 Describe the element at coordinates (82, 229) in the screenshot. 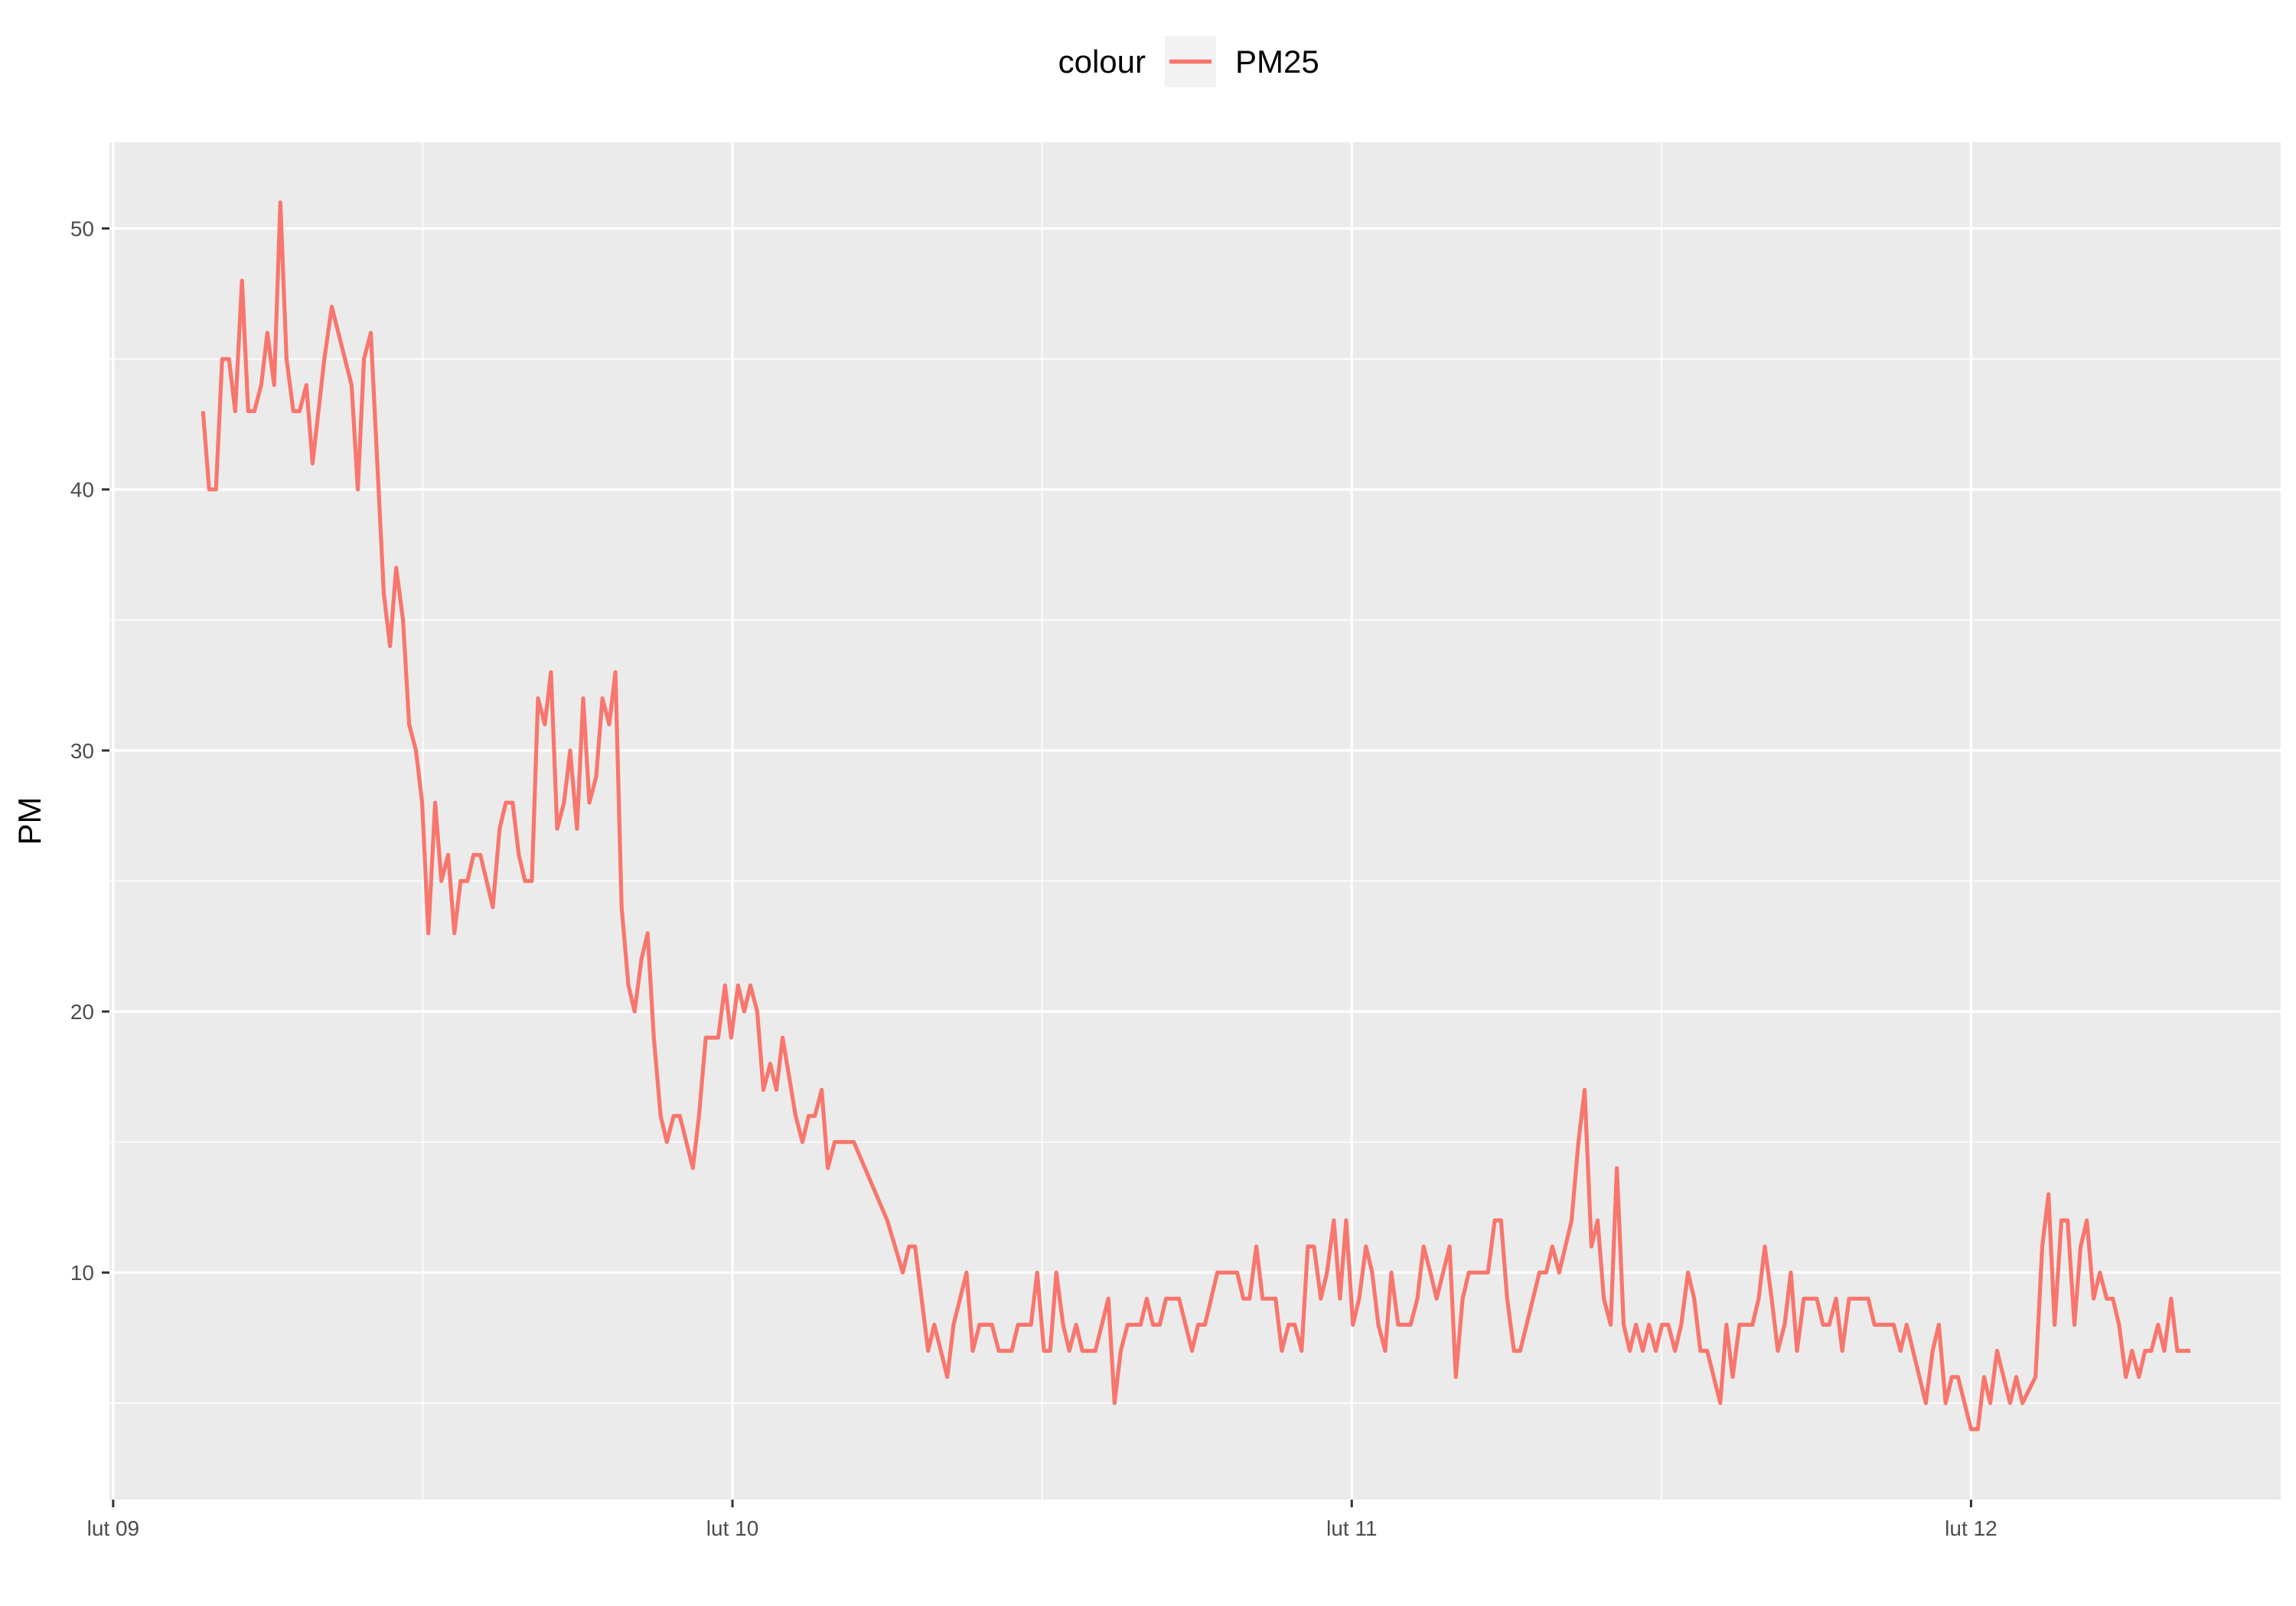

I see `y-tick-label: 50` at that location.